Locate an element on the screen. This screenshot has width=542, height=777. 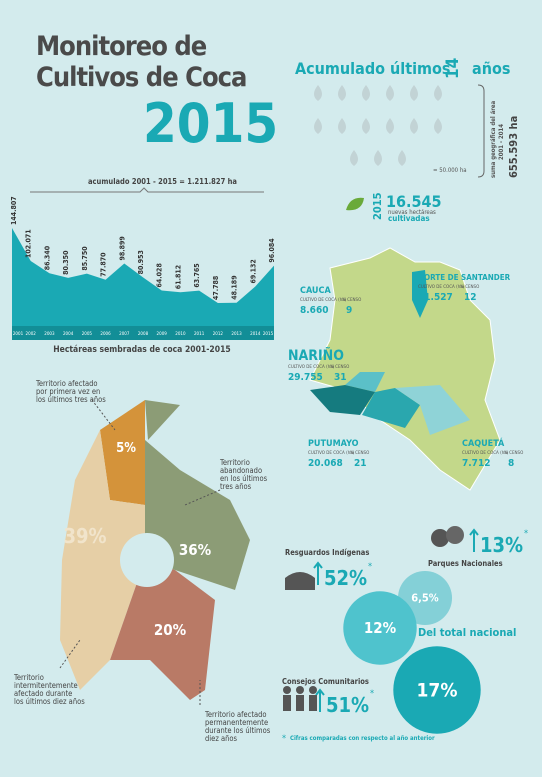
value-label: 96.084 is located at coordinates (272, 250).